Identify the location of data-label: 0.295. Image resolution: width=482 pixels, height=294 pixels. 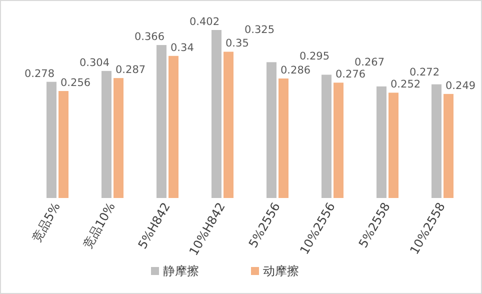
(314, 56).